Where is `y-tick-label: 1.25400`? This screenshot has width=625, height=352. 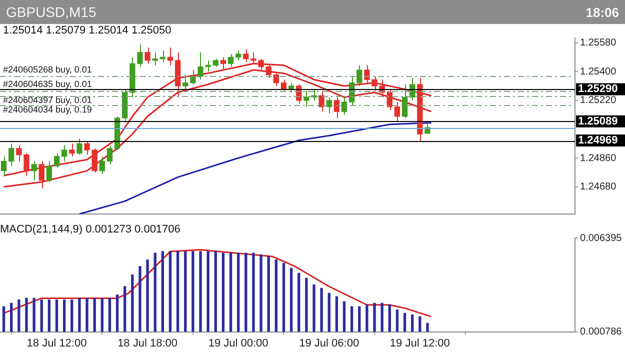
y-tick-label: 1.25400 is located at coordinates (598, 72).